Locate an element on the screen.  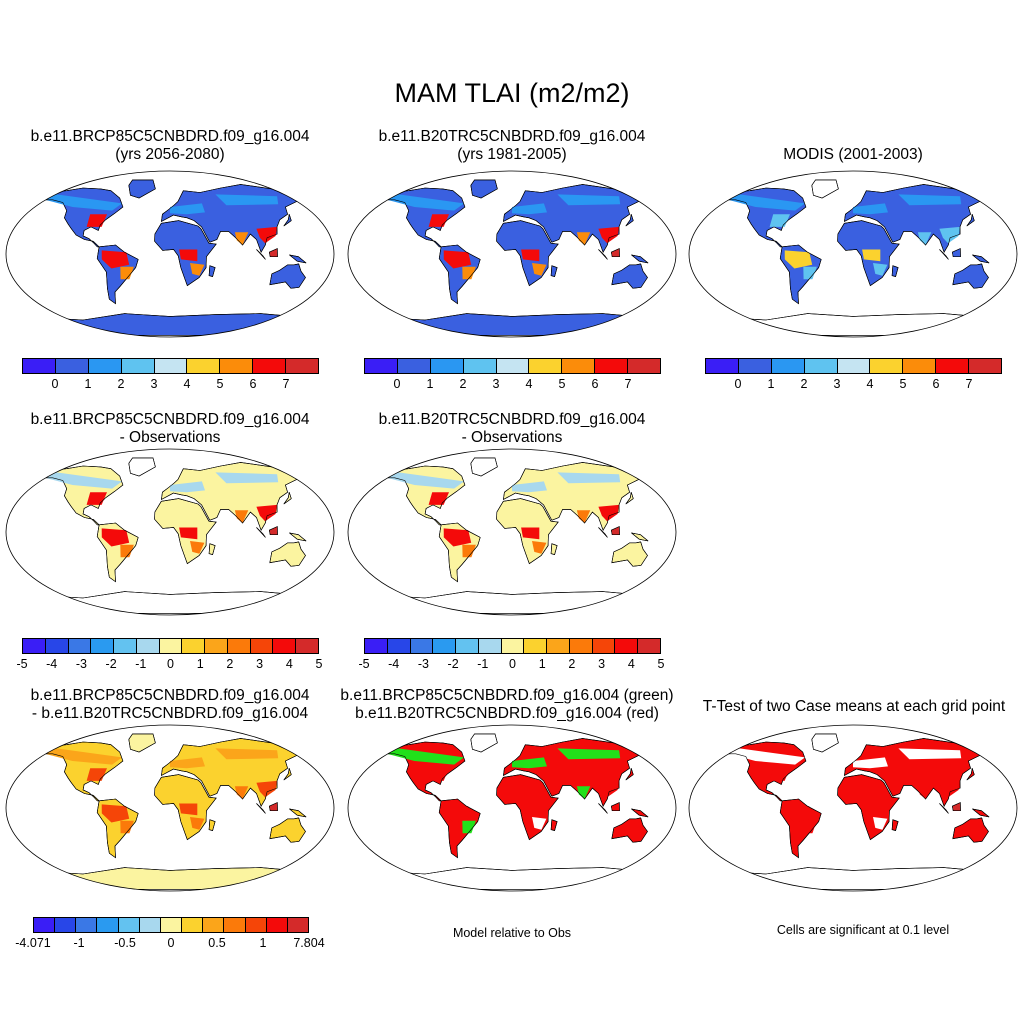
colorbar-diff-1: -5 -4 -3 -2 -1 0 1 2 3 4 5 is located at coordinates (169, 654).